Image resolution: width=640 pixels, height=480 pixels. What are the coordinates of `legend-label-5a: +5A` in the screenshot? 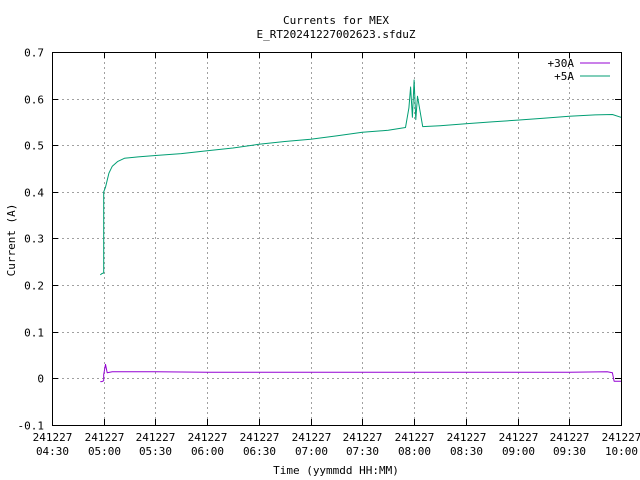 It's located at (564, 76).